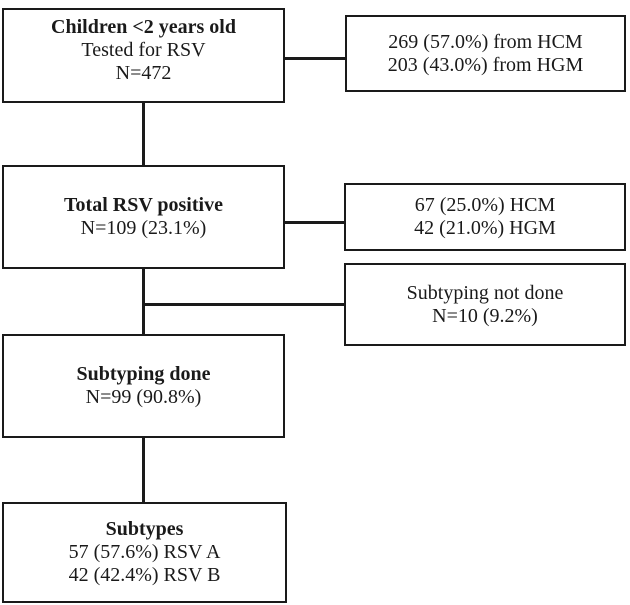 Image resolution: width=630 pixels, height=605 pixels. What do you see at coordinates (143, 205) in the screenshot?
I see `node-rsv-positive-title: Total RSV positive` at bounding box center [143, 205].